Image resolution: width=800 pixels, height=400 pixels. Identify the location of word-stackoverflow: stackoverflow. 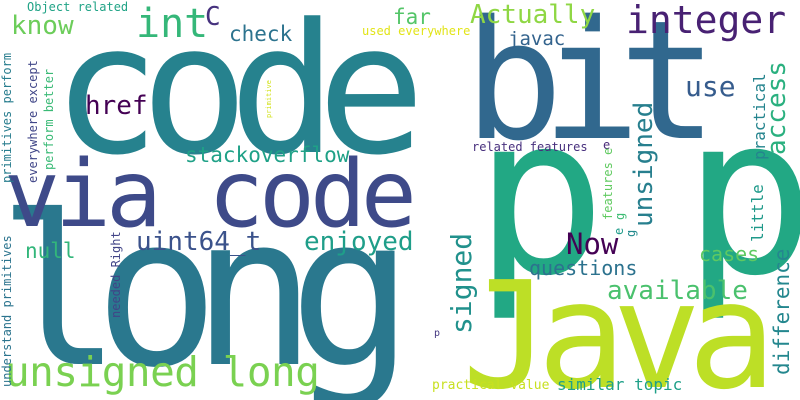
(267, 155).